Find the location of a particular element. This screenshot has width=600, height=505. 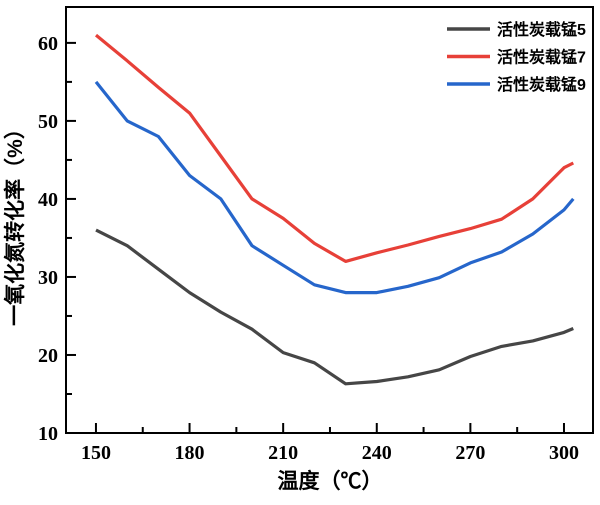

y-tick-label: 10 is located at coordinates (48, 434).